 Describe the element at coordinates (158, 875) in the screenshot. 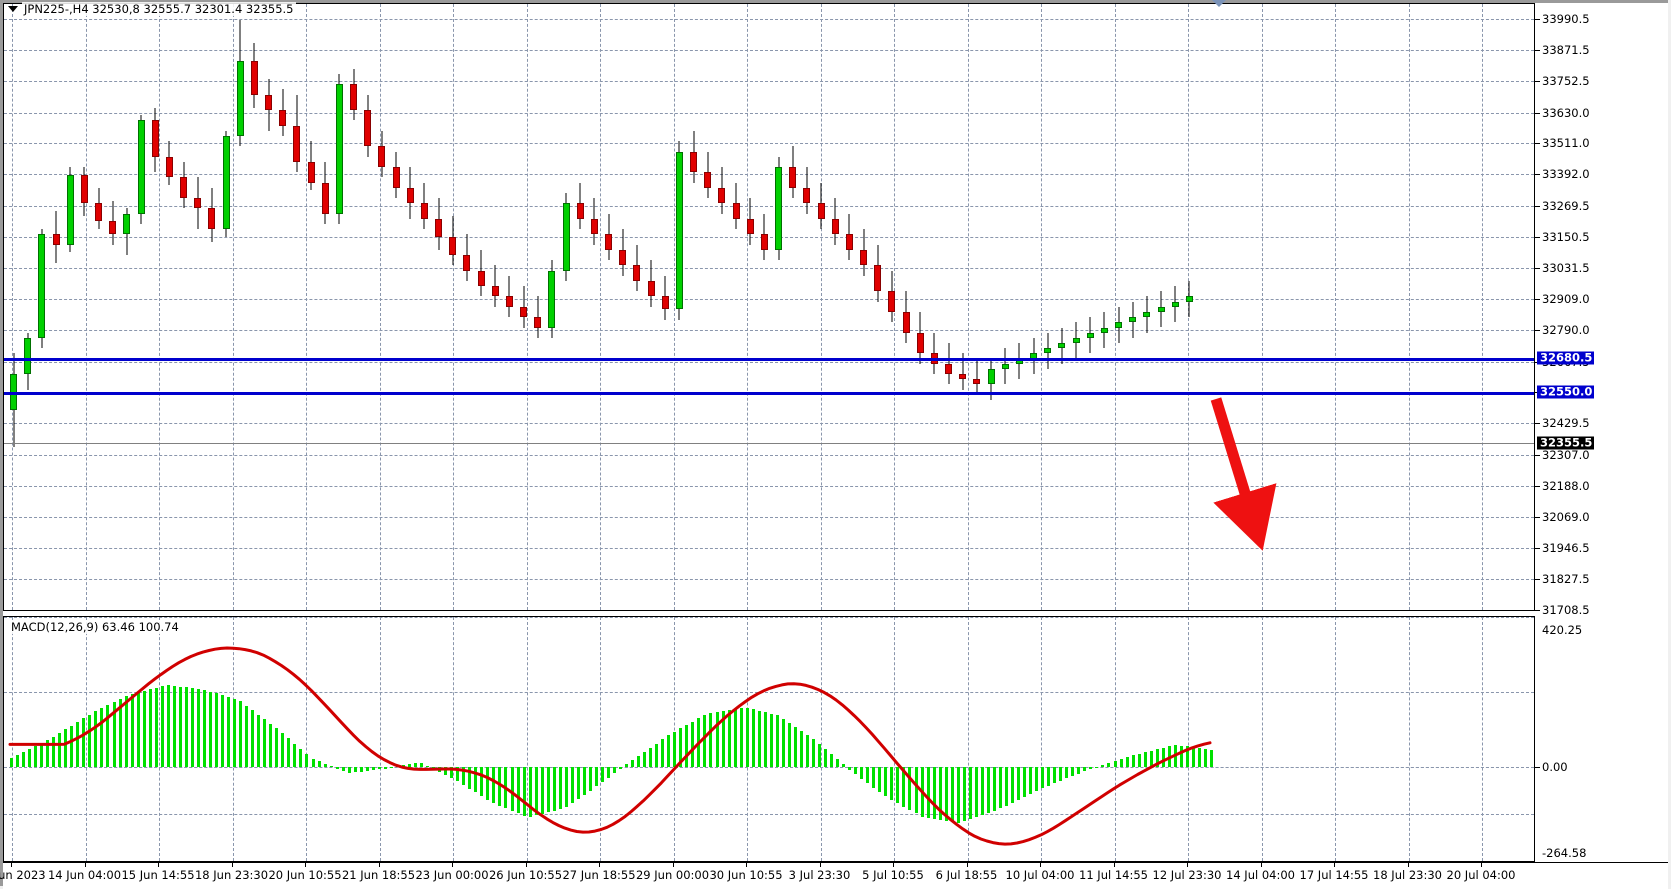

I see `time-axis-label: 15 Jun 14:55` at that location.